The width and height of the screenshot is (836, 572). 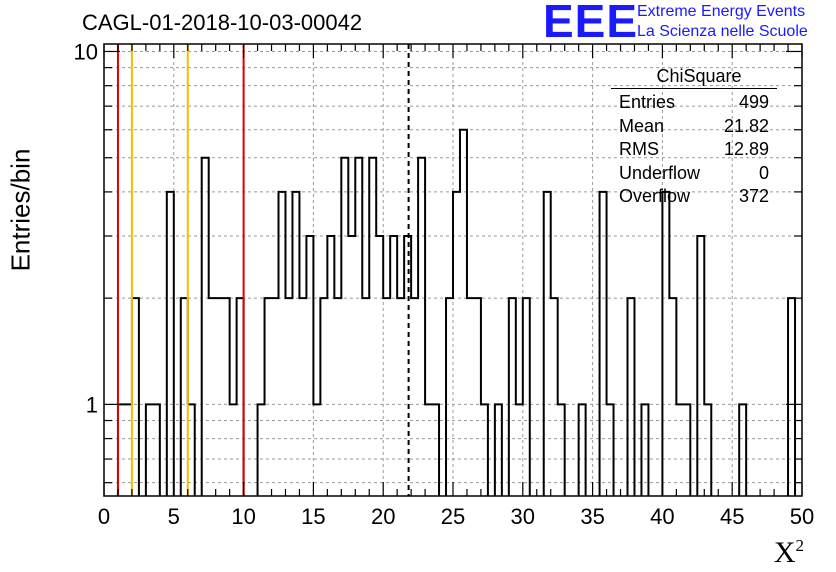 I want to click on x-tick-label: 10, so click(x=243, y=516).